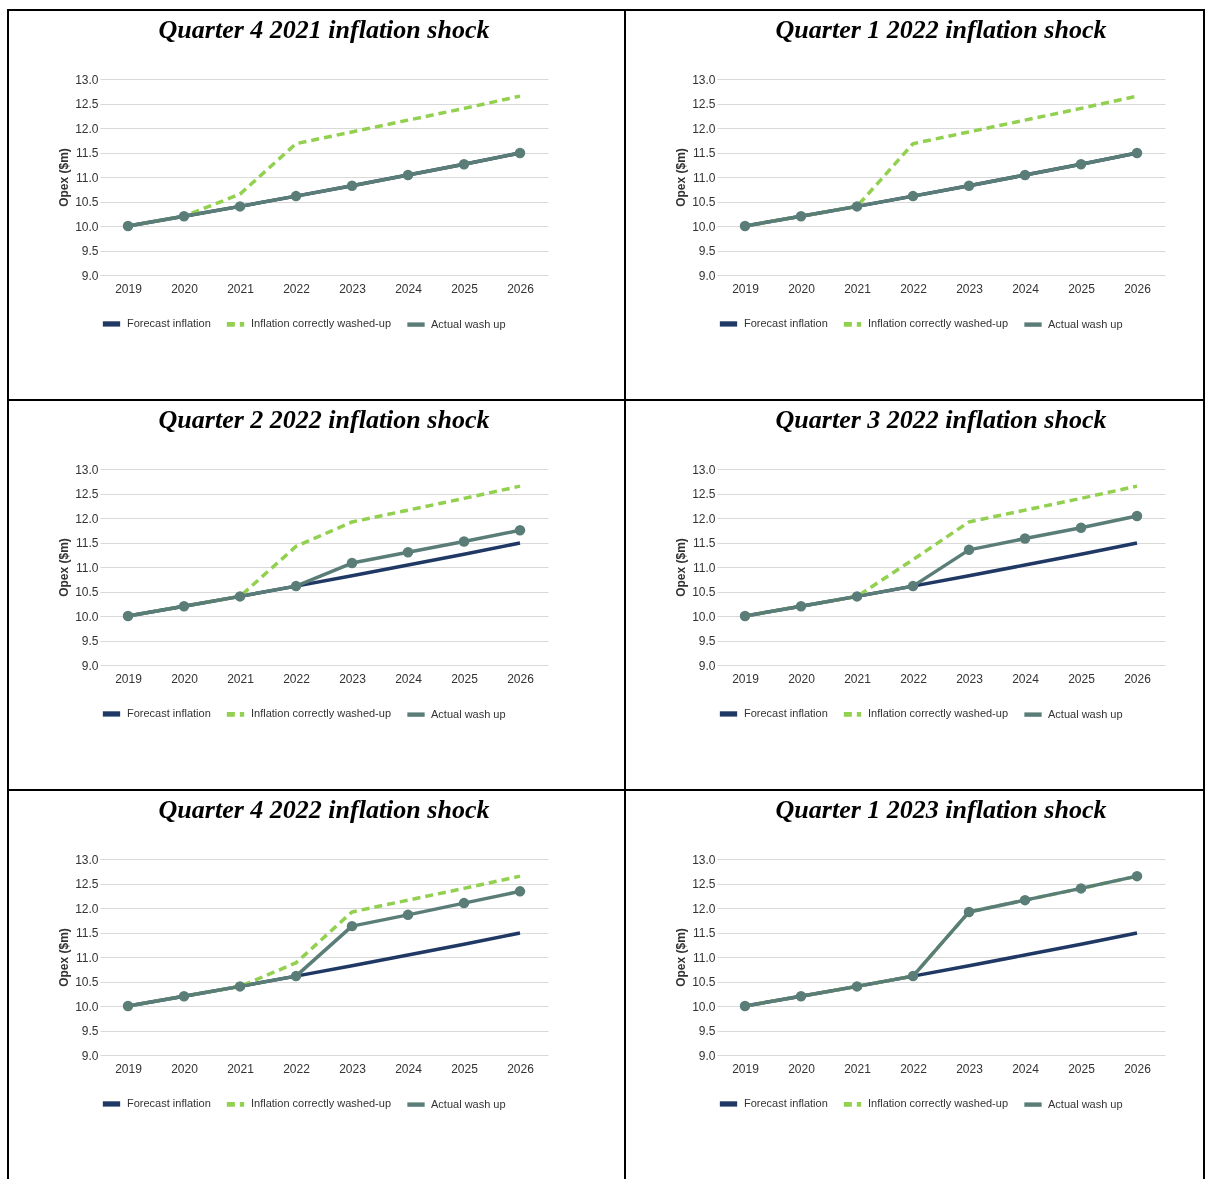  I want to click on chart-title: Quarter 1 2022 inflation shock, so click(941, 29).